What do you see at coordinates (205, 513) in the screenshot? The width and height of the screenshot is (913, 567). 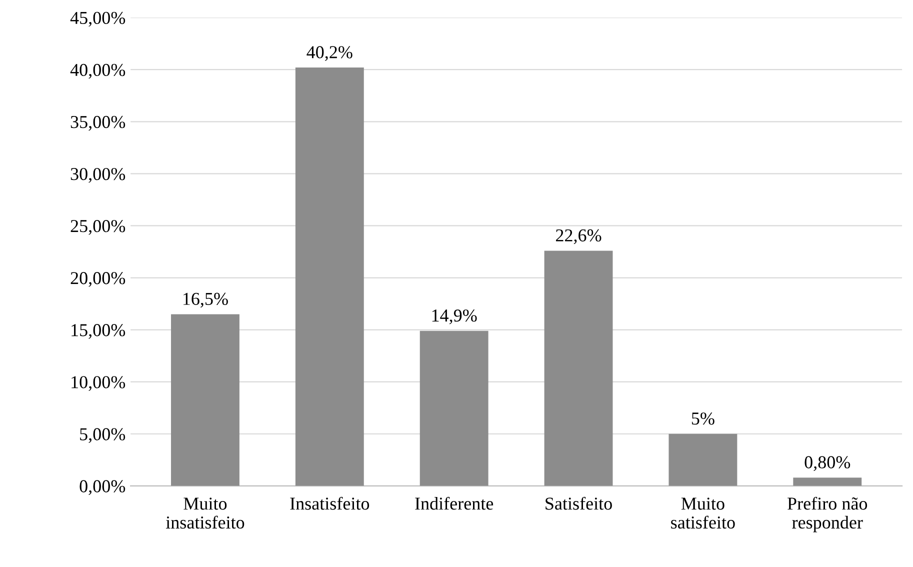 I see `x-tick-label: Muito insatisfeito` at bounding box center [205, 513].